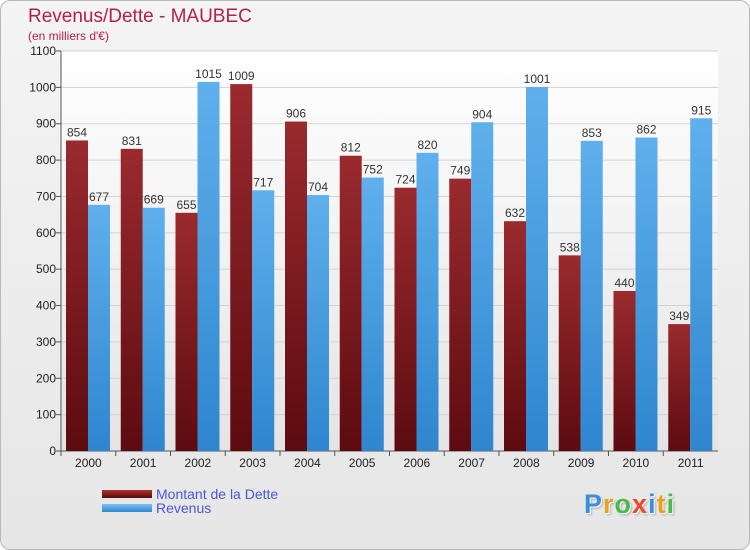  What do you see at coordinates (99, 197) in the screenshot?
I see `data-label-revenus: 677` at bounding box center [99, 197].